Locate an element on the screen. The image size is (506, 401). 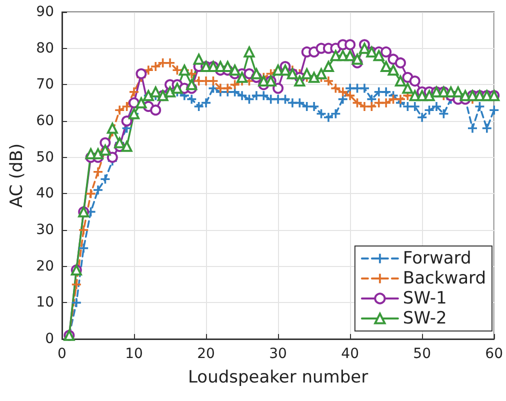
legend-label: Backward is located at coordinates (444, 278).